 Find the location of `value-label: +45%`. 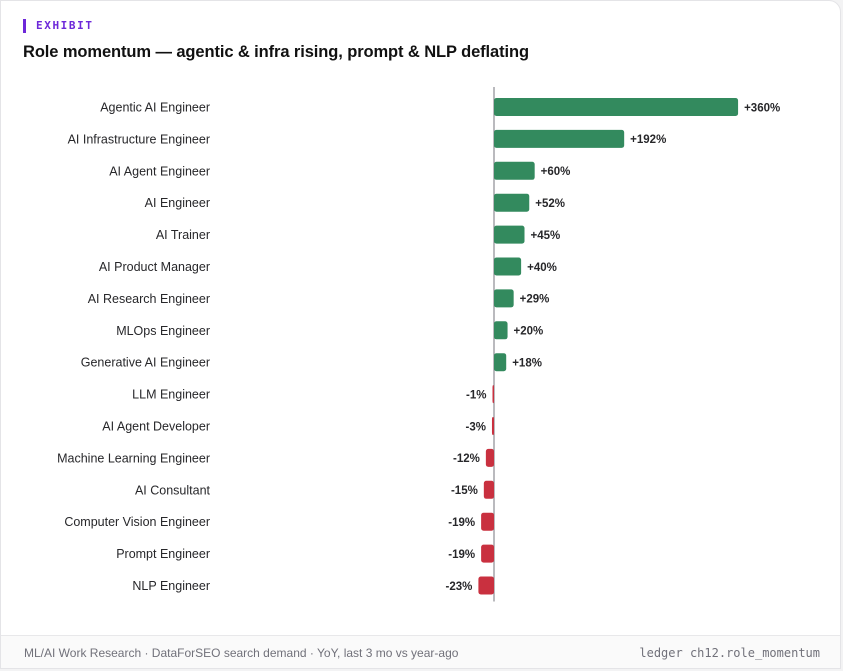

value-label: +45% is located at coordinates (546, 236).